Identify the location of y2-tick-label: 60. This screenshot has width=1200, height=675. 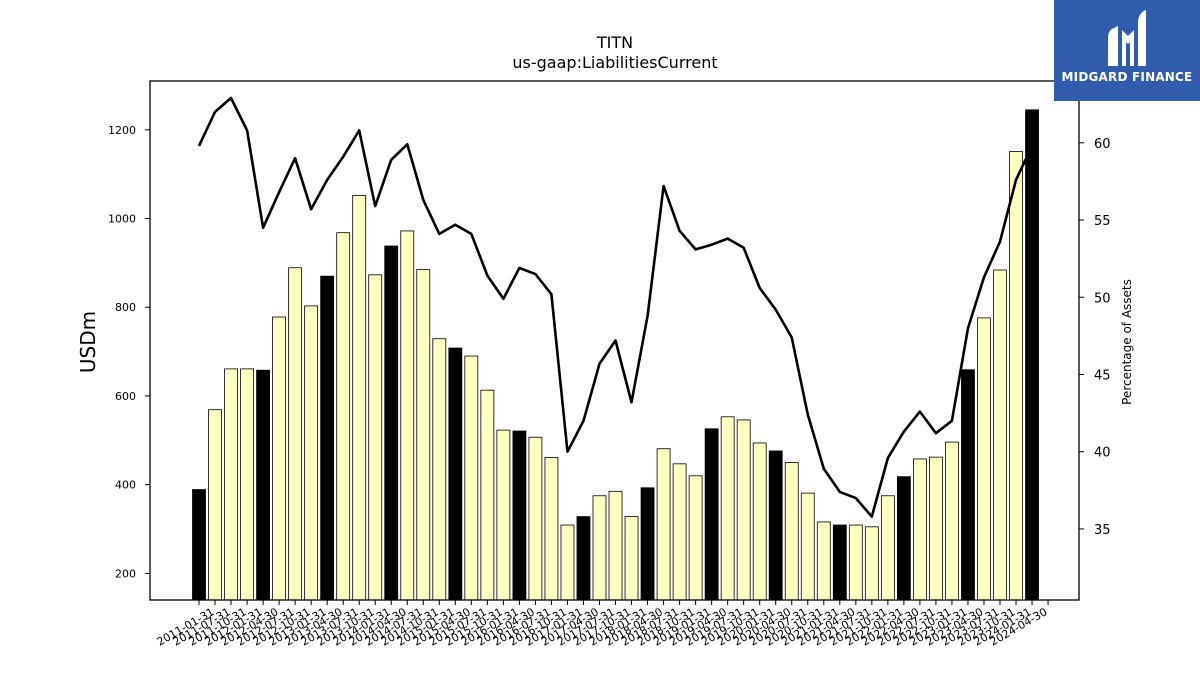
(1102, 144).